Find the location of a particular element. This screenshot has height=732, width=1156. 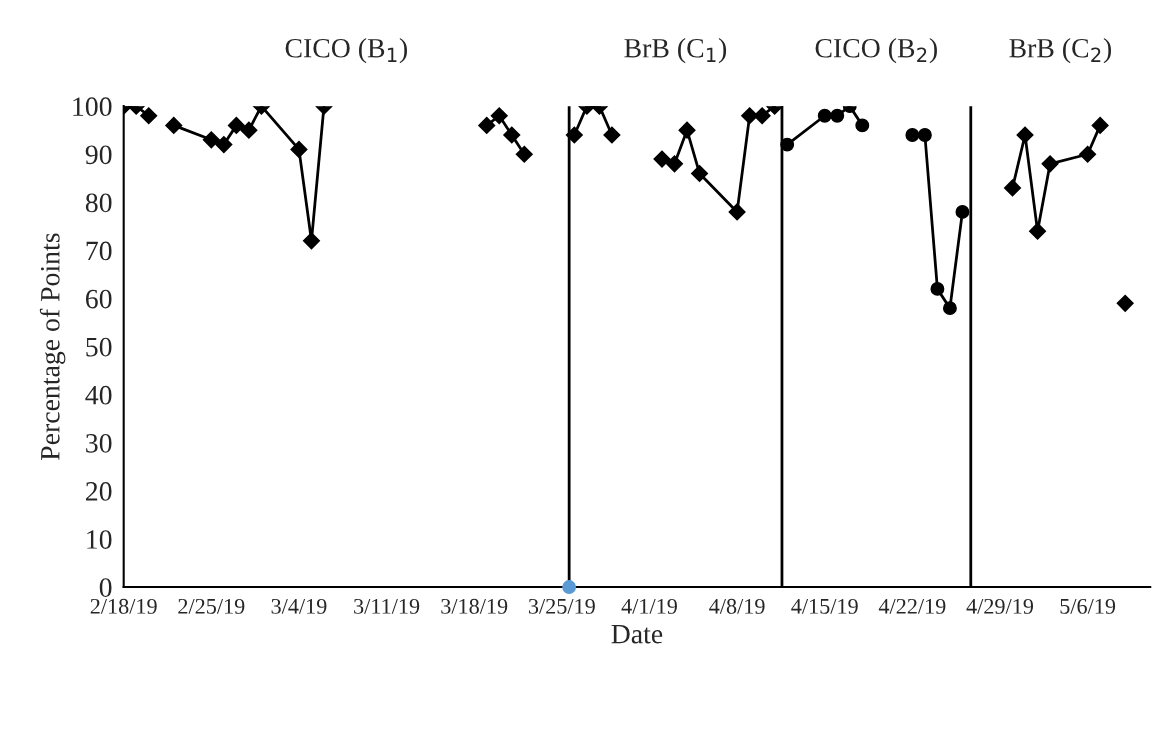

y-tick-label: 80 is located at coordinates (98, 203).